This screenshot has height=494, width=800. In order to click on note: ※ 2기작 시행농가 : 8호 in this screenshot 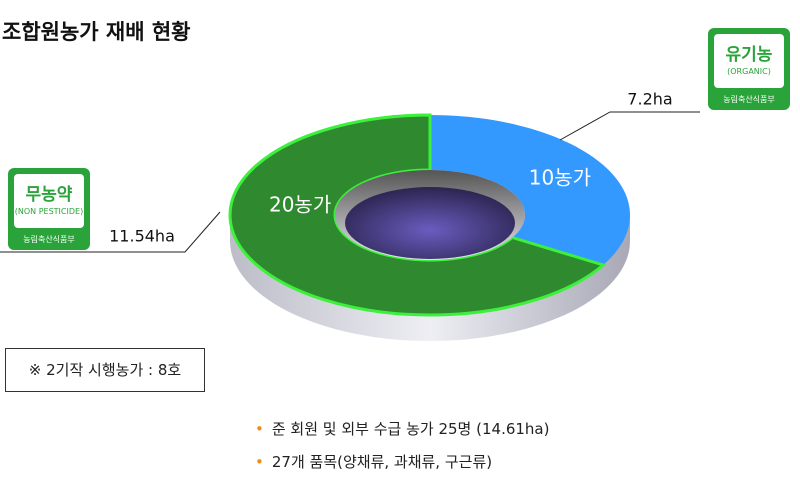, I will do `click(105, 370)`.